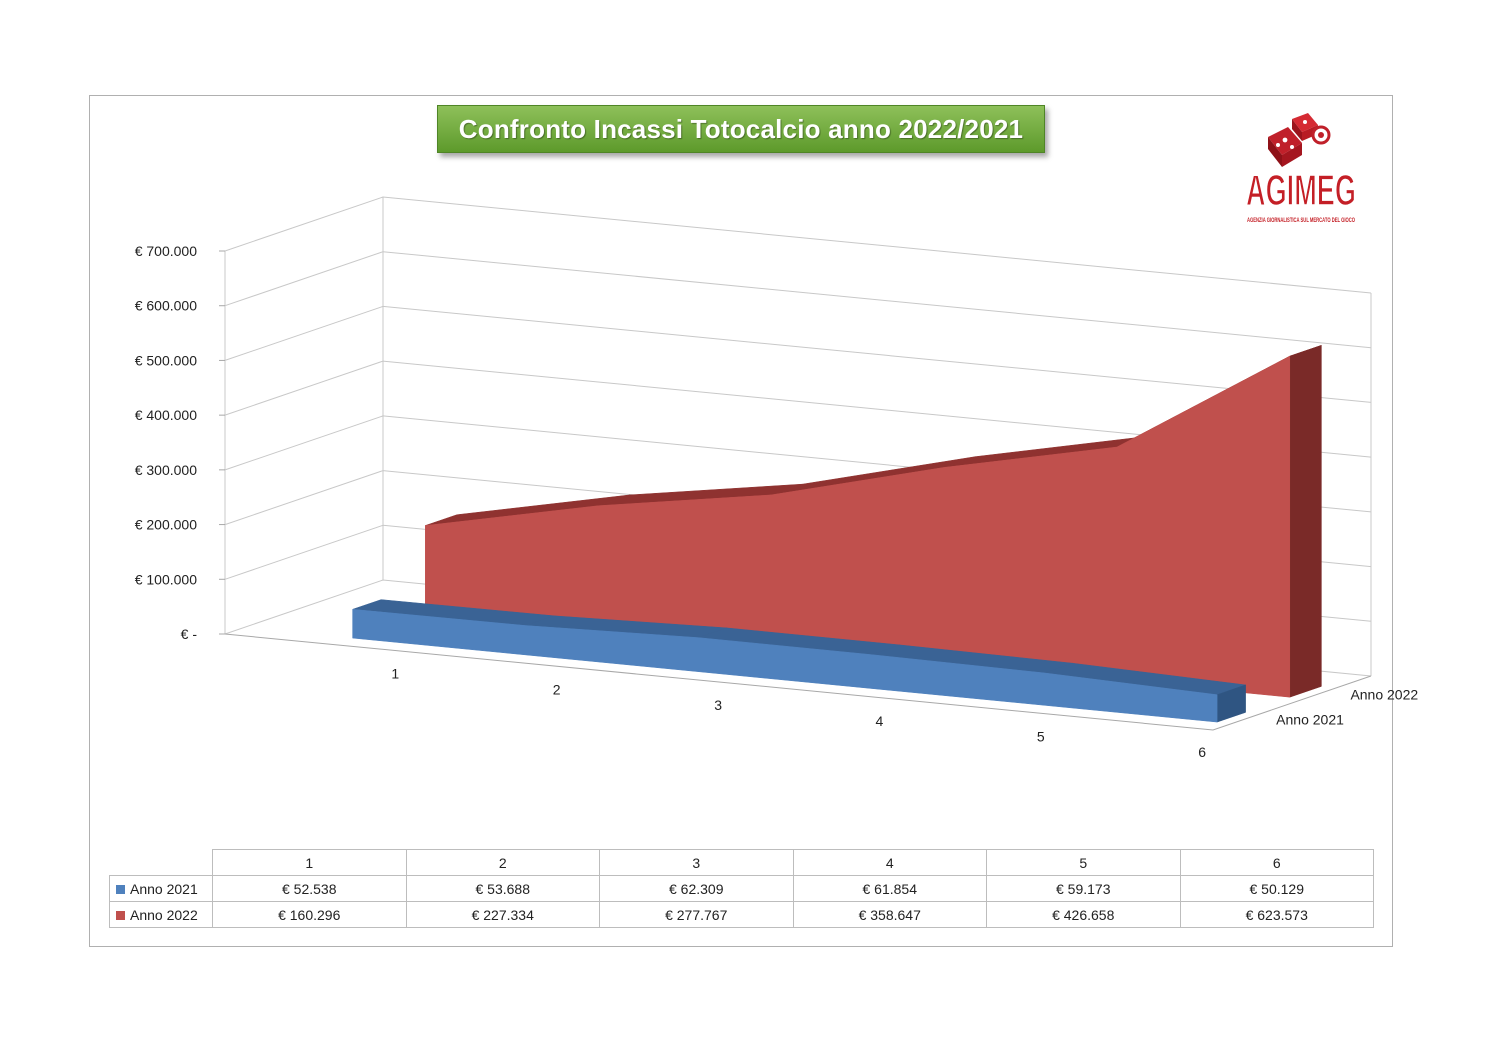 The image size is (1497, 1058). I want to click on y-tick-label: € -, so click(189, 634).